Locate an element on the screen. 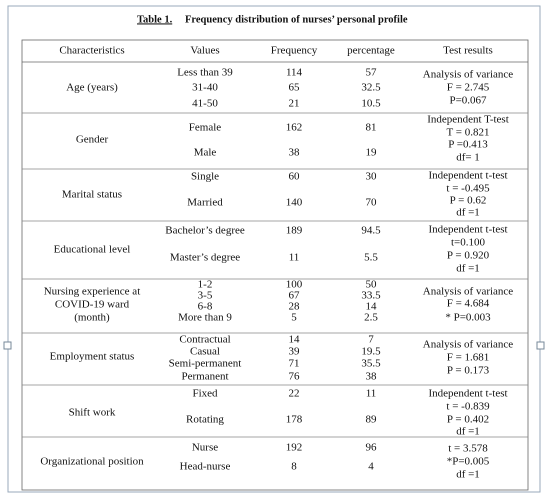  frequency: 5 is located at coordinates (294, 318).